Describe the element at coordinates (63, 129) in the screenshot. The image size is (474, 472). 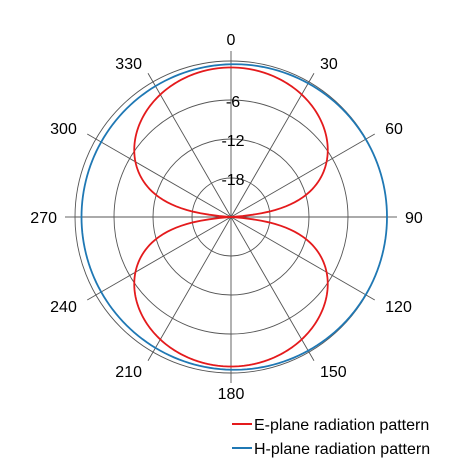
I see `angle-label-300: 300` at that location.